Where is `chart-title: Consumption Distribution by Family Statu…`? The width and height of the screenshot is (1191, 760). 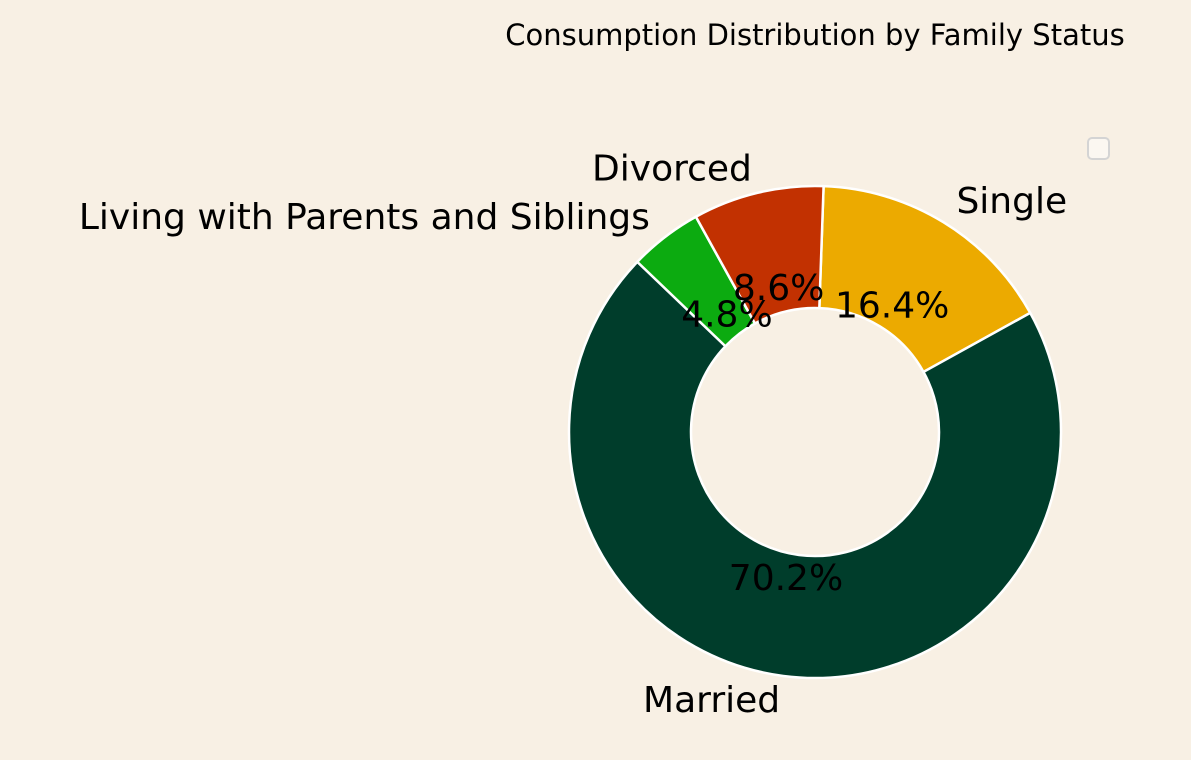
chart-title: Consumption Distribution by Family Statu… is located at coordinates (814, 35).